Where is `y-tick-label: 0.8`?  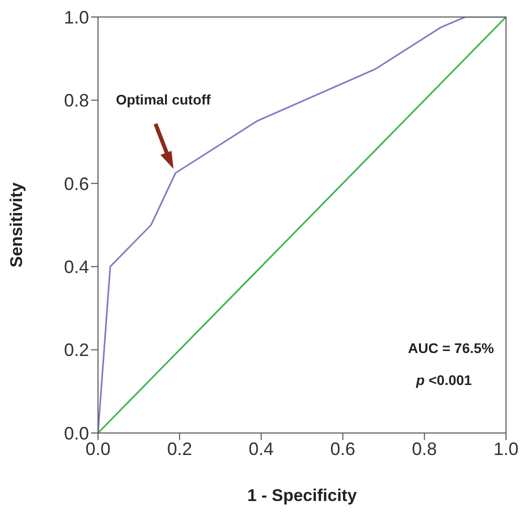
y-tick-label: 0.8 is located at coordinates (76, 100).